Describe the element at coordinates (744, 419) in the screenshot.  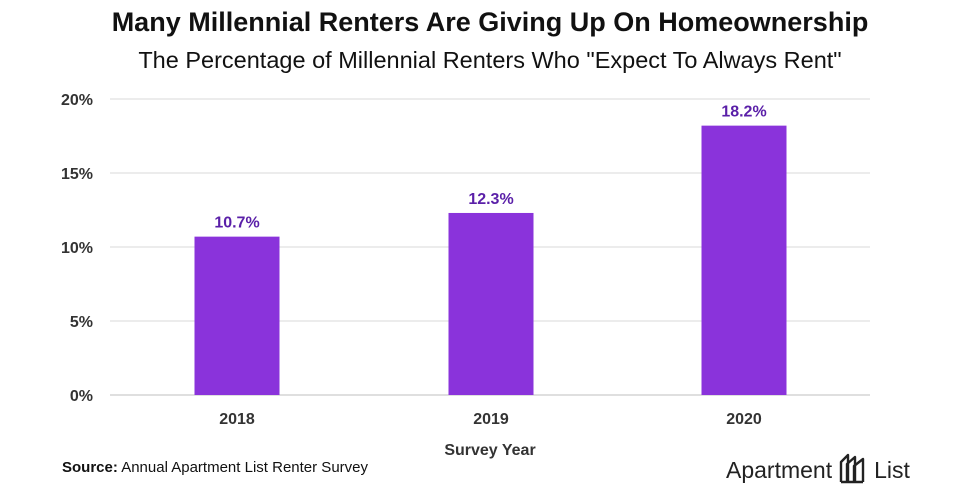
I see `x-tick-label: 2020` at that location.